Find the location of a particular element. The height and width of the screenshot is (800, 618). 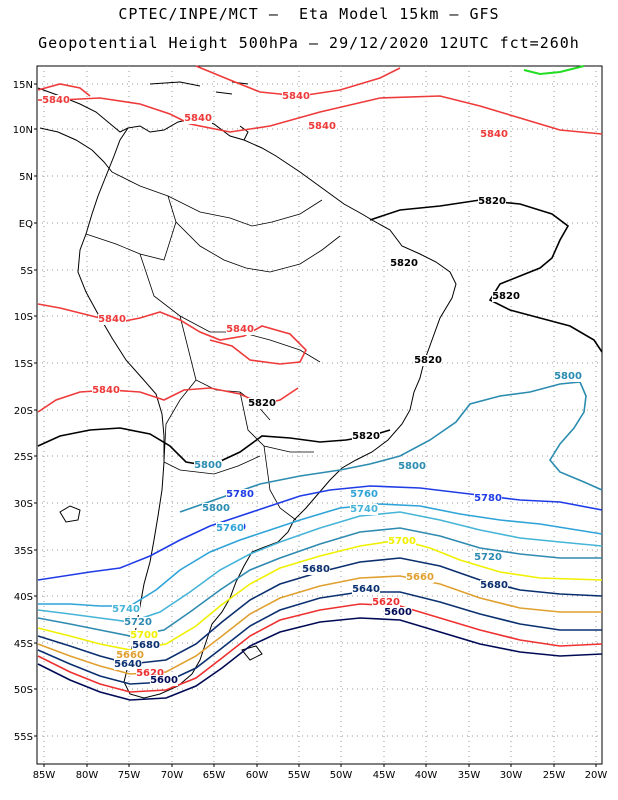

lon-tick-label: 80W is located at coordinates (87, 775).